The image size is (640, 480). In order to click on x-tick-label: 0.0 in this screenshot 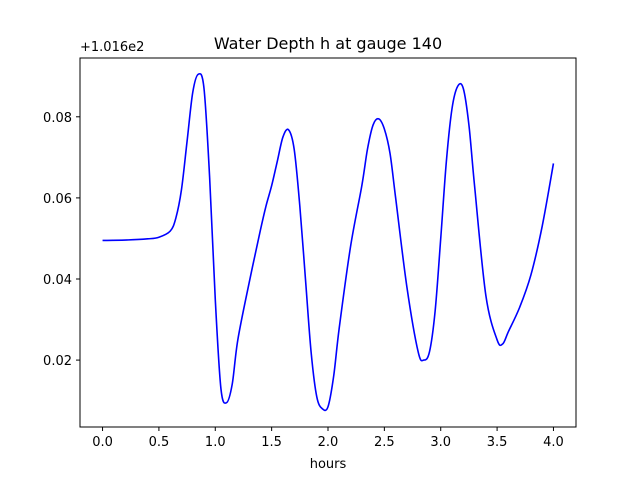, I will do `click(102, 442)`.